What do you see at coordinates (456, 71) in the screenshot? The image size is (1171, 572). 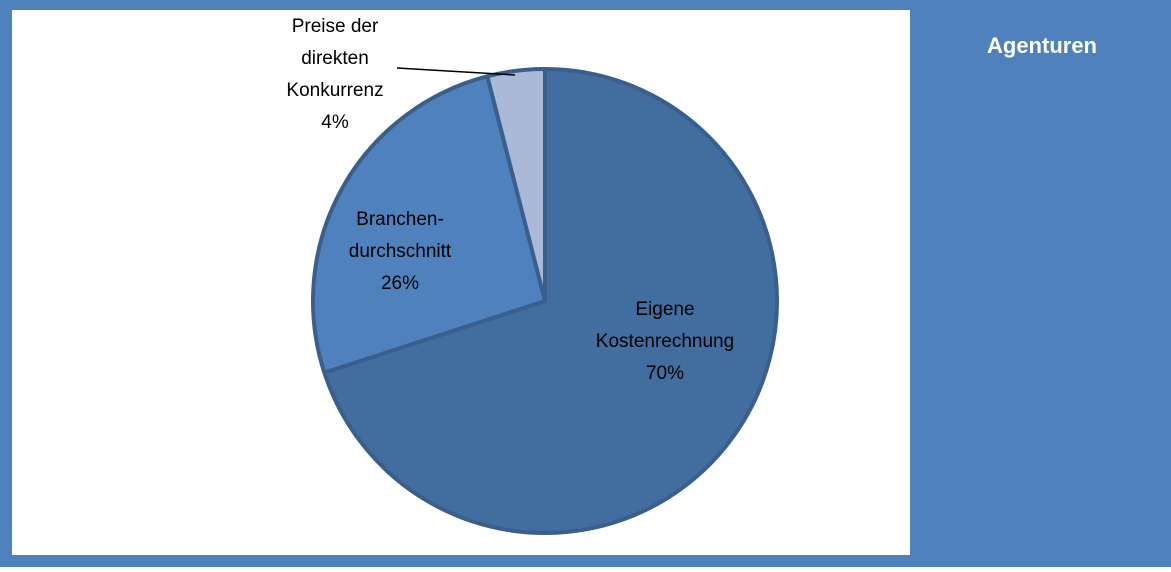 I see `leader-line` at bounding box center [456, 71].